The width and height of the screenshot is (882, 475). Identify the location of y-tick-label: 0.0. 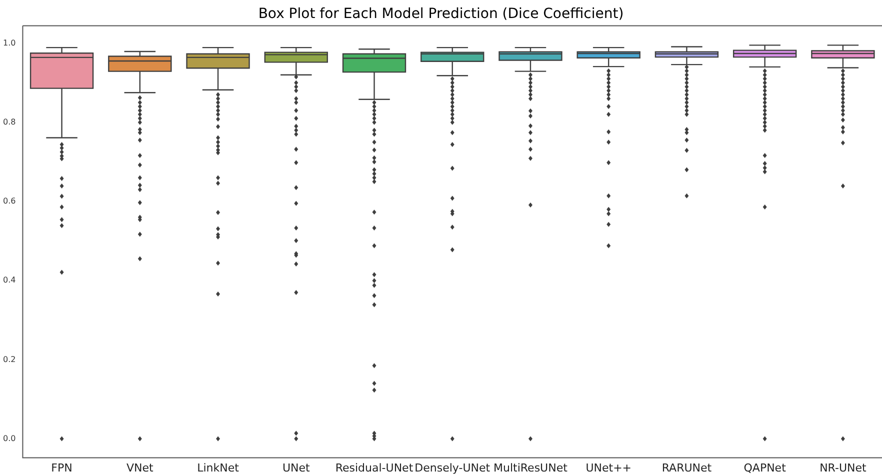
(9, 438).